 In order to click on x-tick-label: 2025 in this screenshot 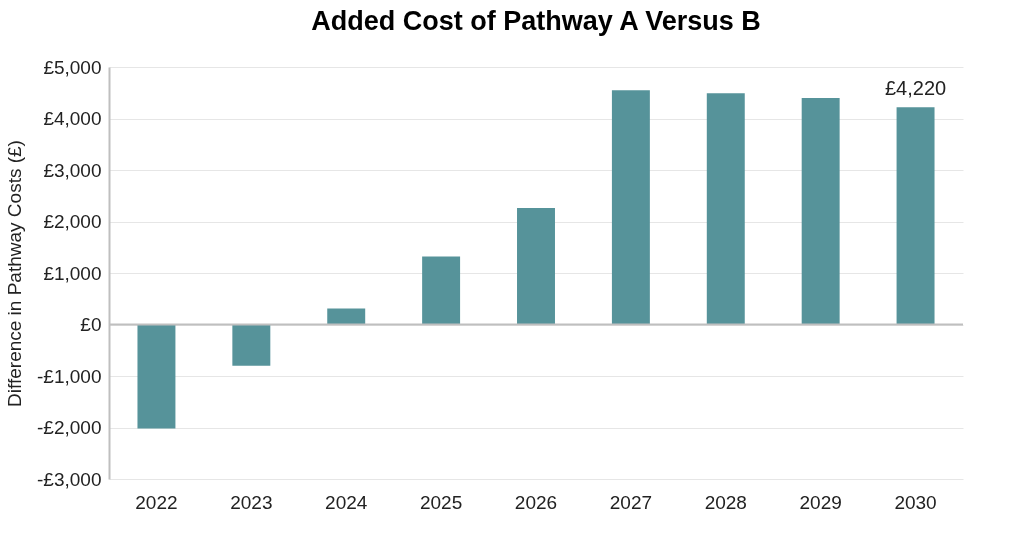, I will do `click(441, 502)`.